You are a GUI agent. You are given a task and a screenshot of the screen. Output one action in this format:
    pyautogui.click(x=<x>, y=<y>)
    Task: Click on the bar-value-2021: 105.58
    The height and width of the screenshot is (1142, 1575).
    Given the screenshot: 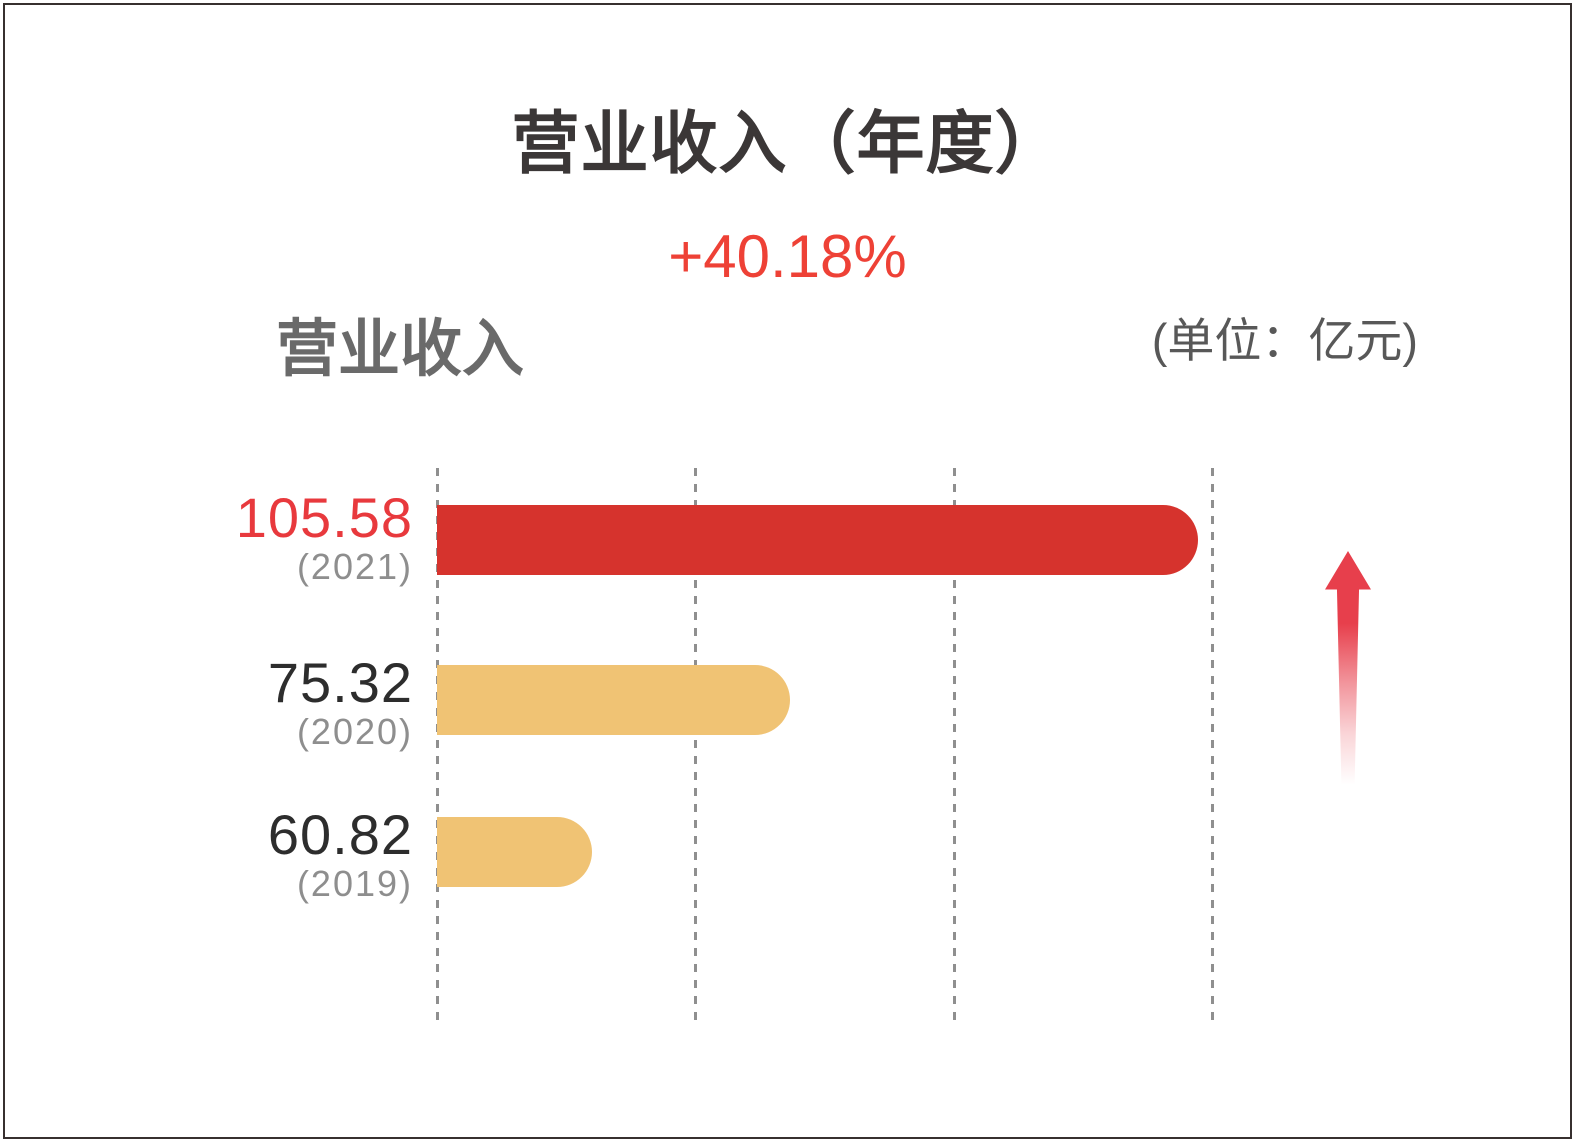 What is the action you would take?
    pyautogui.click(x=324, y=517)
    